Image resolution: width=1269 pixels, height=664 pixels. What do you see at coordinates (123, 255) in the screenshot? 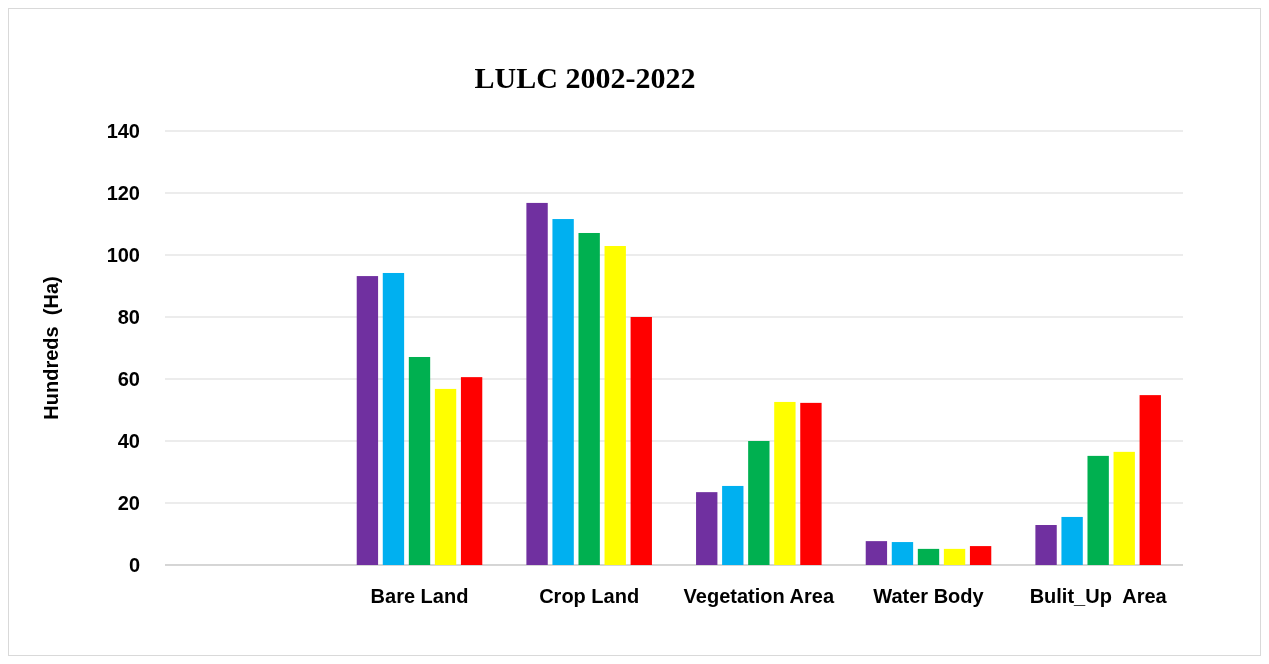
I see `y-tick-label: 100` at bounding box center [123, 255].